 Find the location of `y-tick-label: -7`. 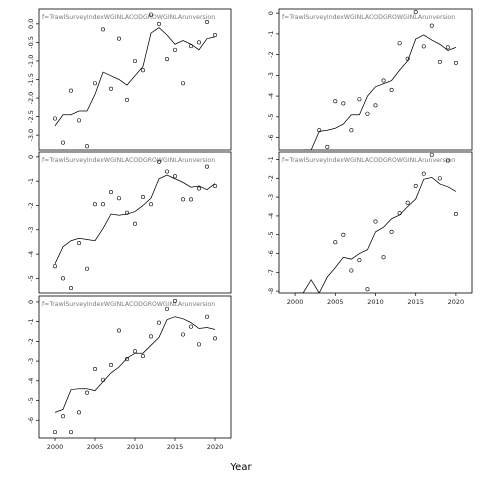

y-tick-label: -7 is located at coordinates (271, 272).